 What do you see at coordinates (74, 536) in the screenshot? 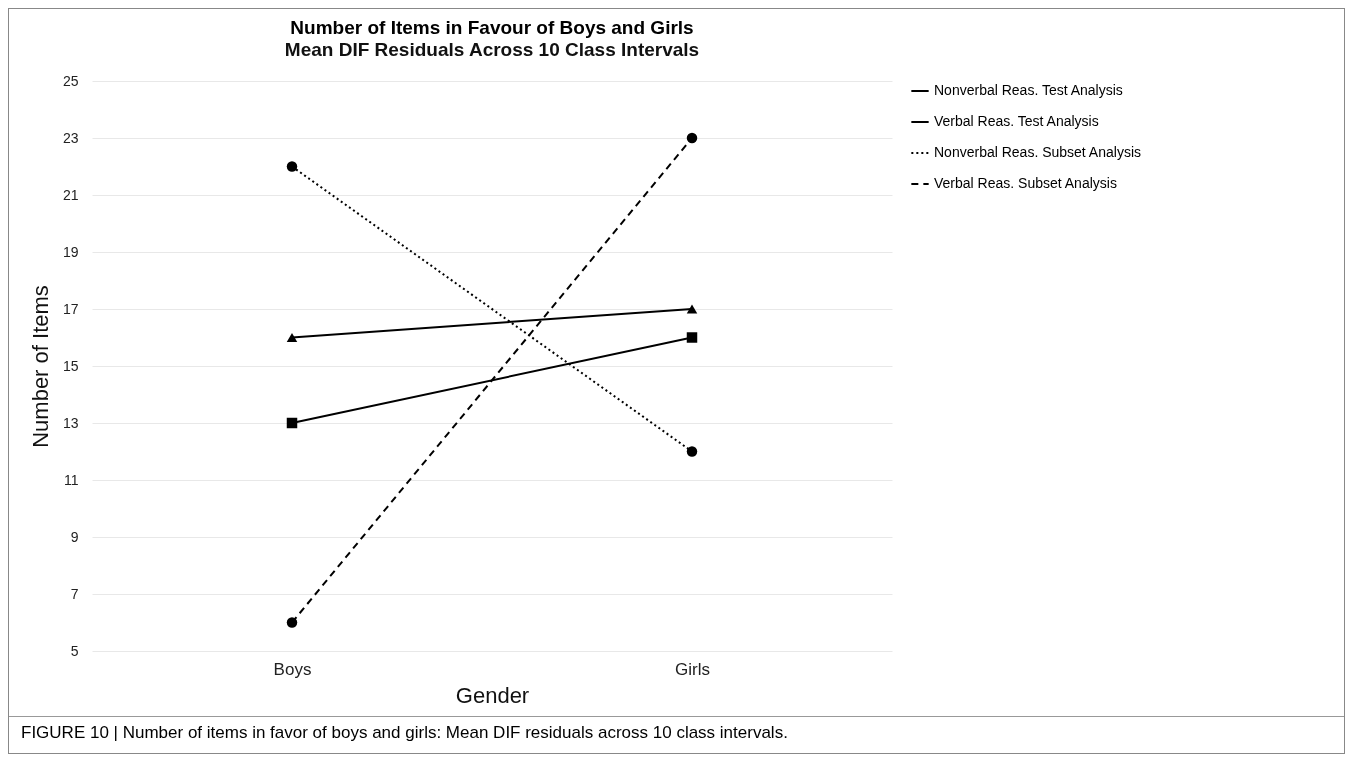
I see `y-tick-label: 9` at bounding box center [74, 536].